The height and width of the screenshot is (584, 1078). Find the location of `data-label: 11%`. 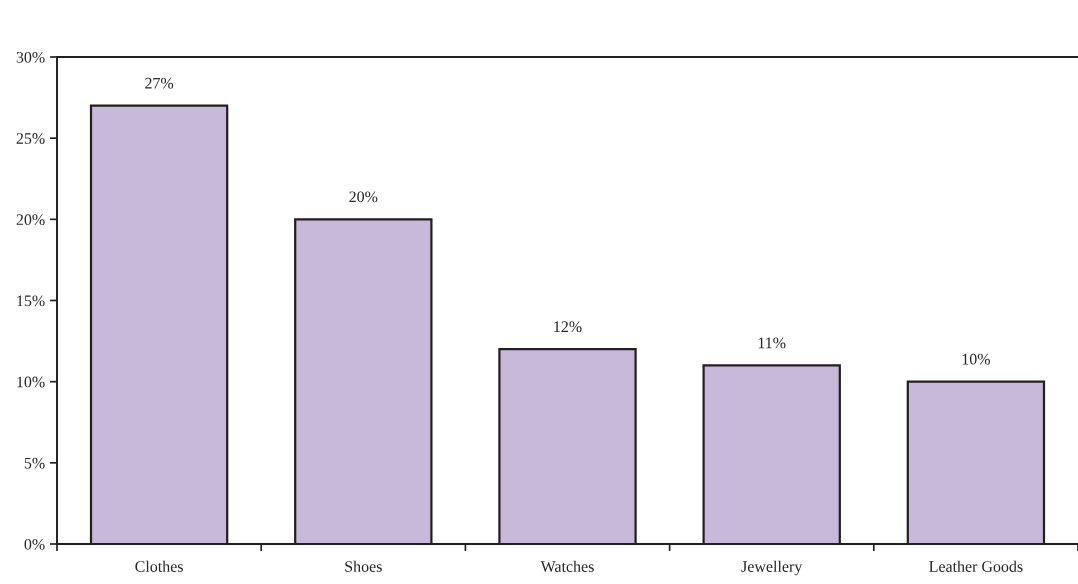

data-label: 11% is located at coordinates (772, 343).